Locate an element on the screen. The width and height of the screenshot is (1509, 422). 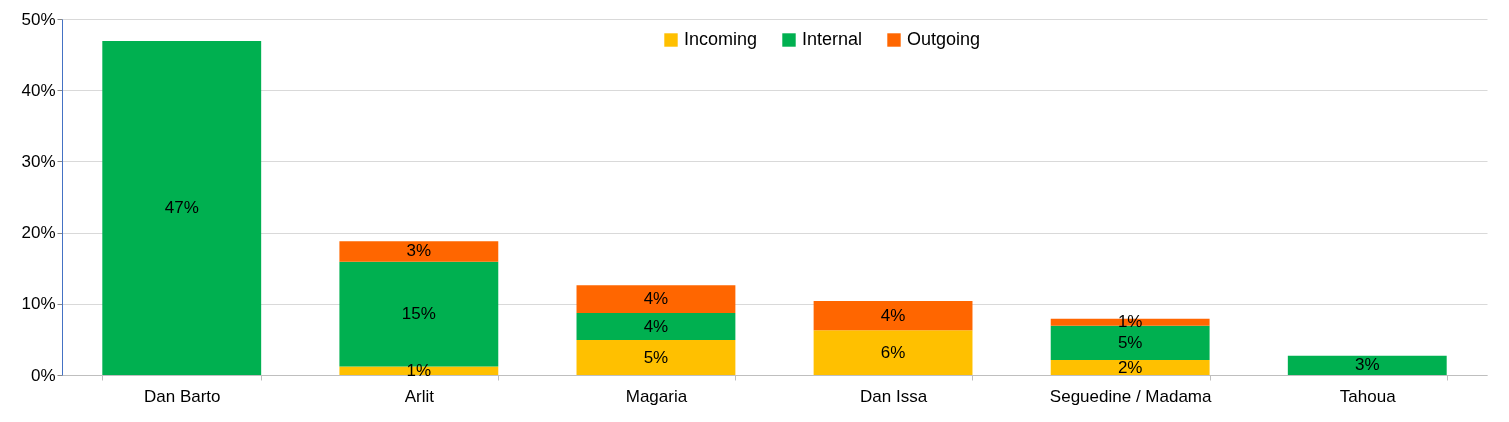
data-label: 1% is located at coordinates (419, 370).